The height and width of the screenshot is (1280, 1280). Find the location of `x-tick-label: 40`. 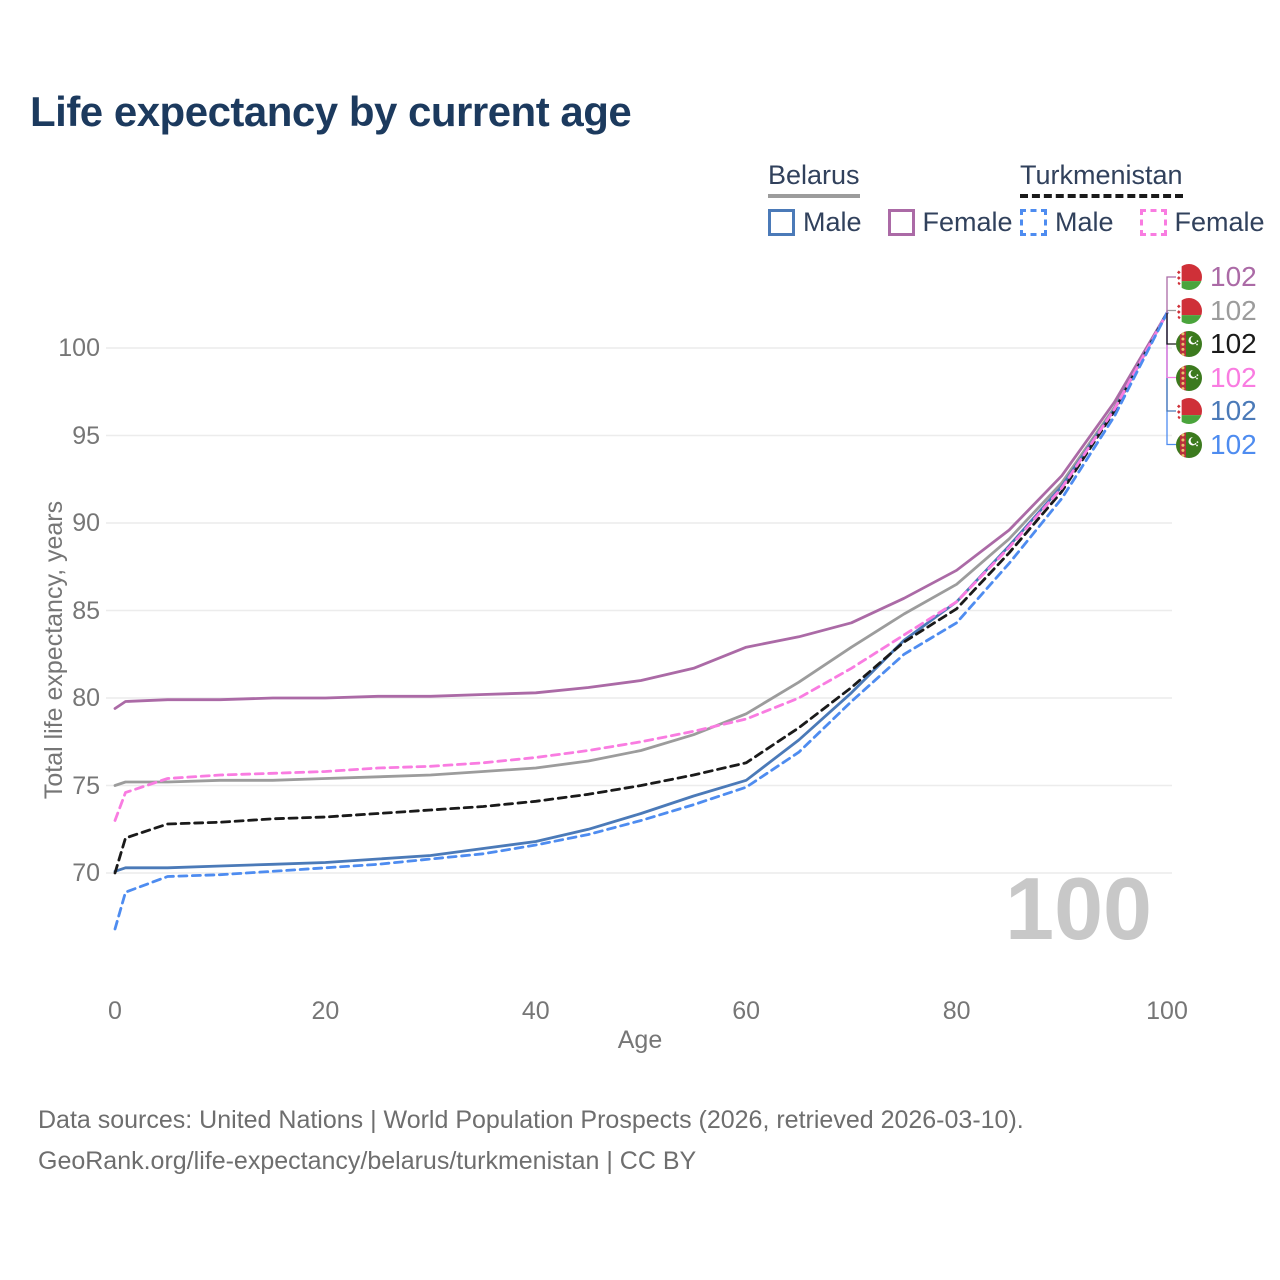

x-tick-label: 40 is located at coordinates (535, 1011).